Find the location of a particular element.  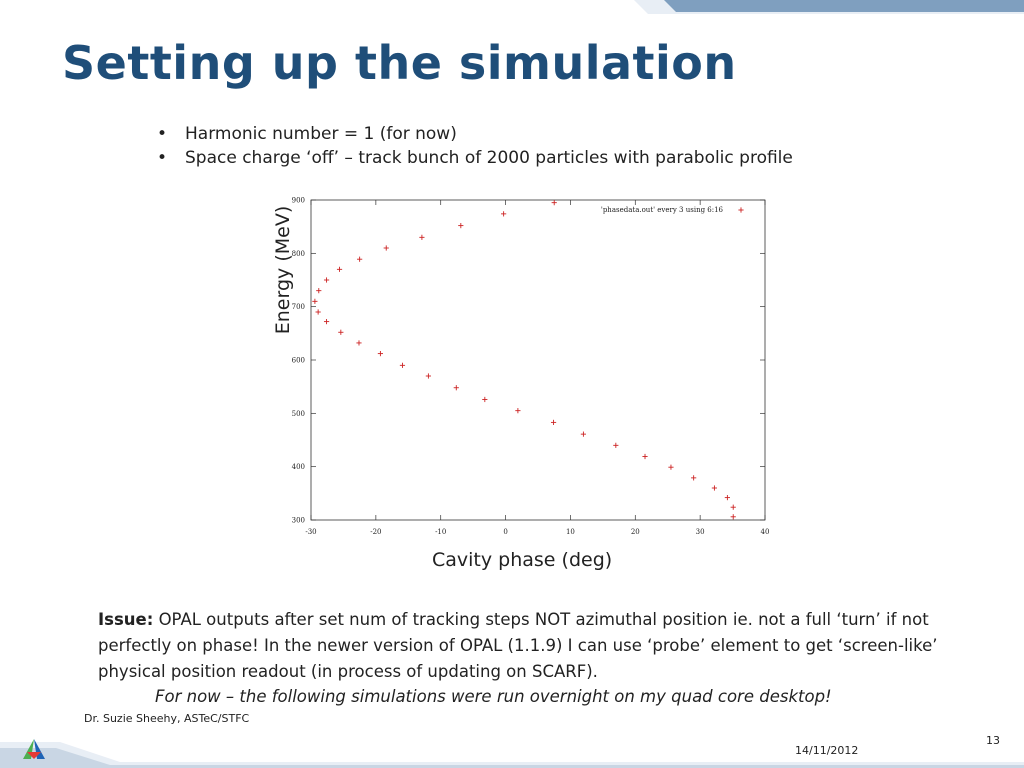

legend-marker is located at coordinates (741, 210).